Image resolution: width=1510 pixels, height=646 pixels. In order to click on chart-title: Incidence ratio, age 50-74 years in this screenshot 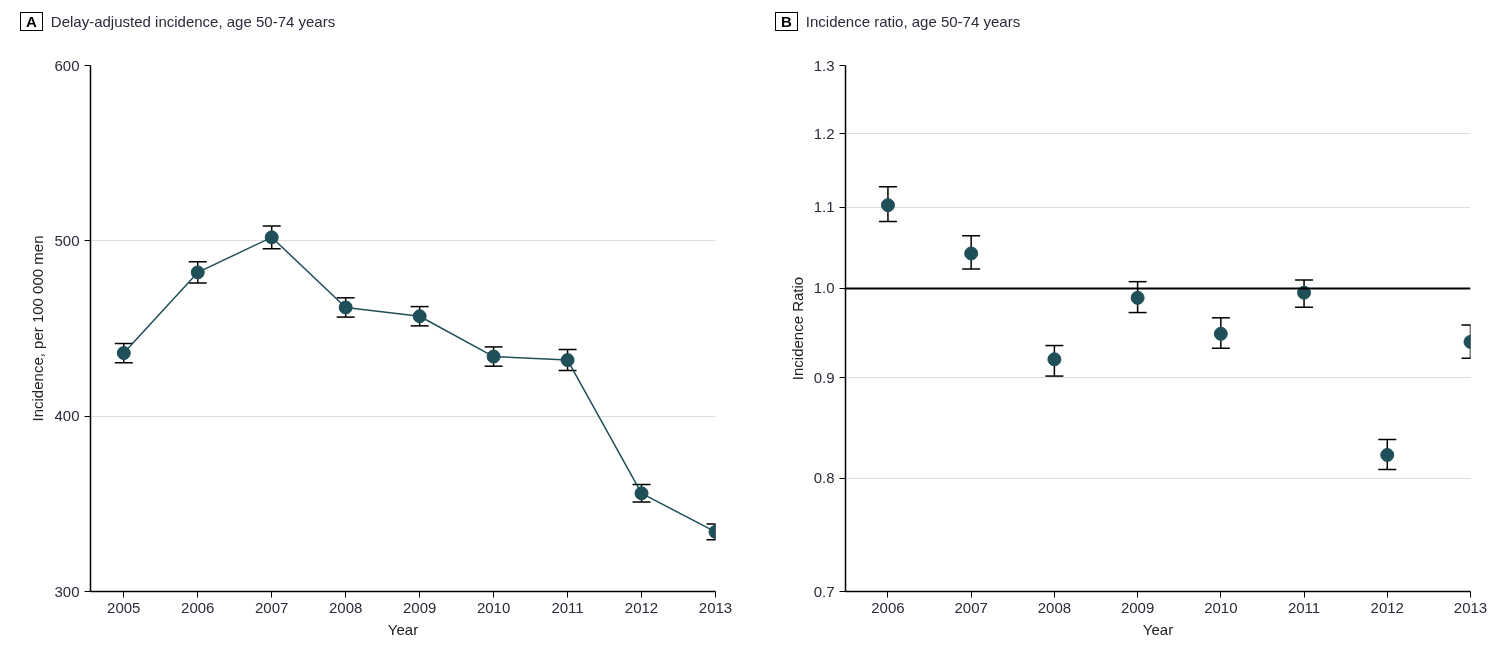, I will do `click(913, 21)`.